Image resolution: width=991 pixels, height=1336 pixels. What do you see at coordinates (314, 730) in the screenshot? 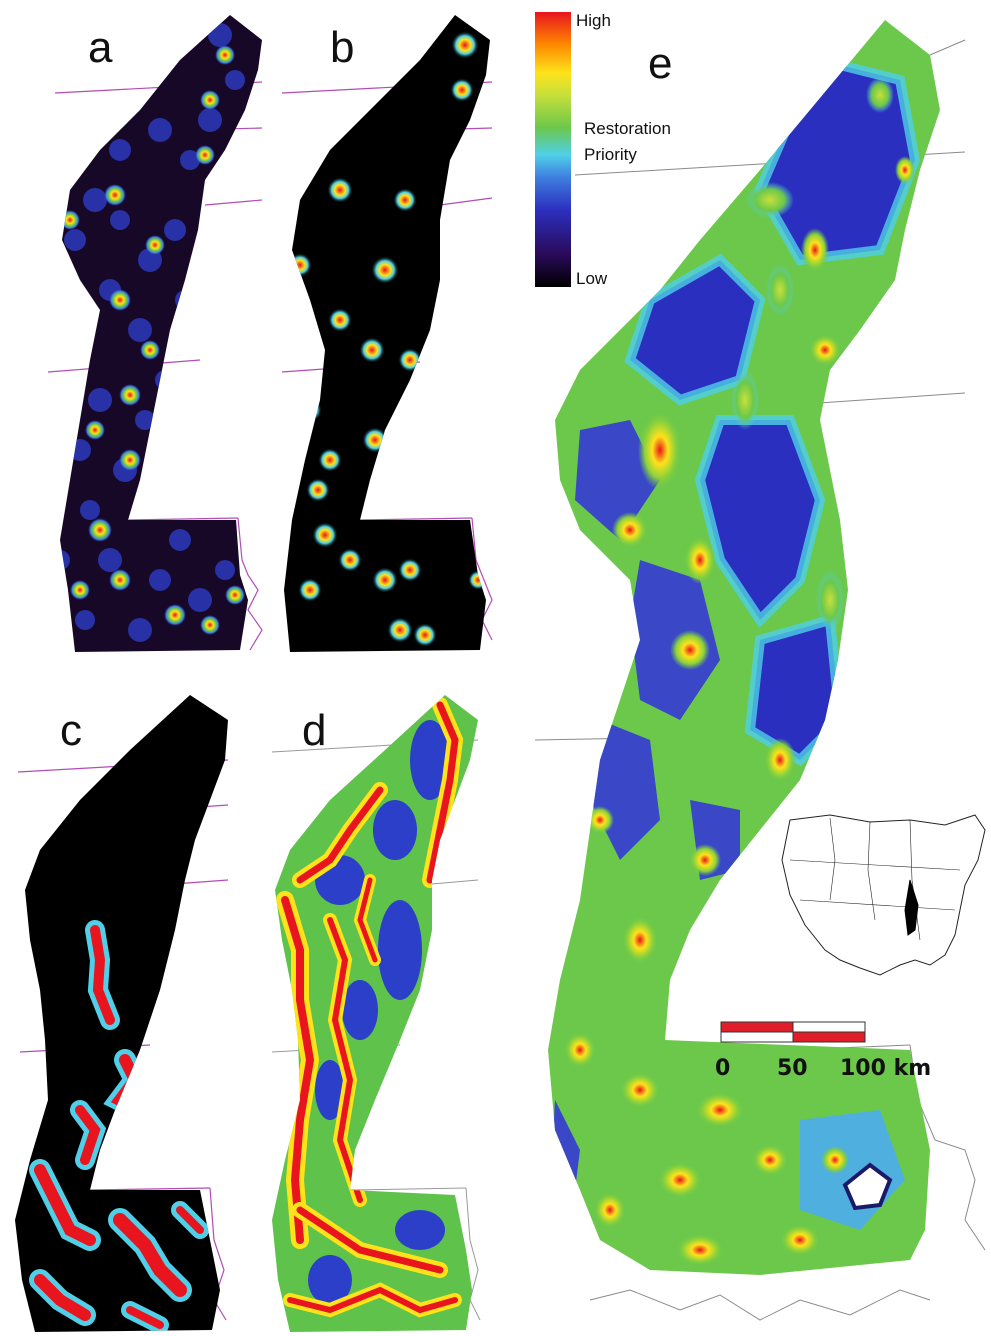
I see `panel-d-label: d` at bounding box center [314, 730].